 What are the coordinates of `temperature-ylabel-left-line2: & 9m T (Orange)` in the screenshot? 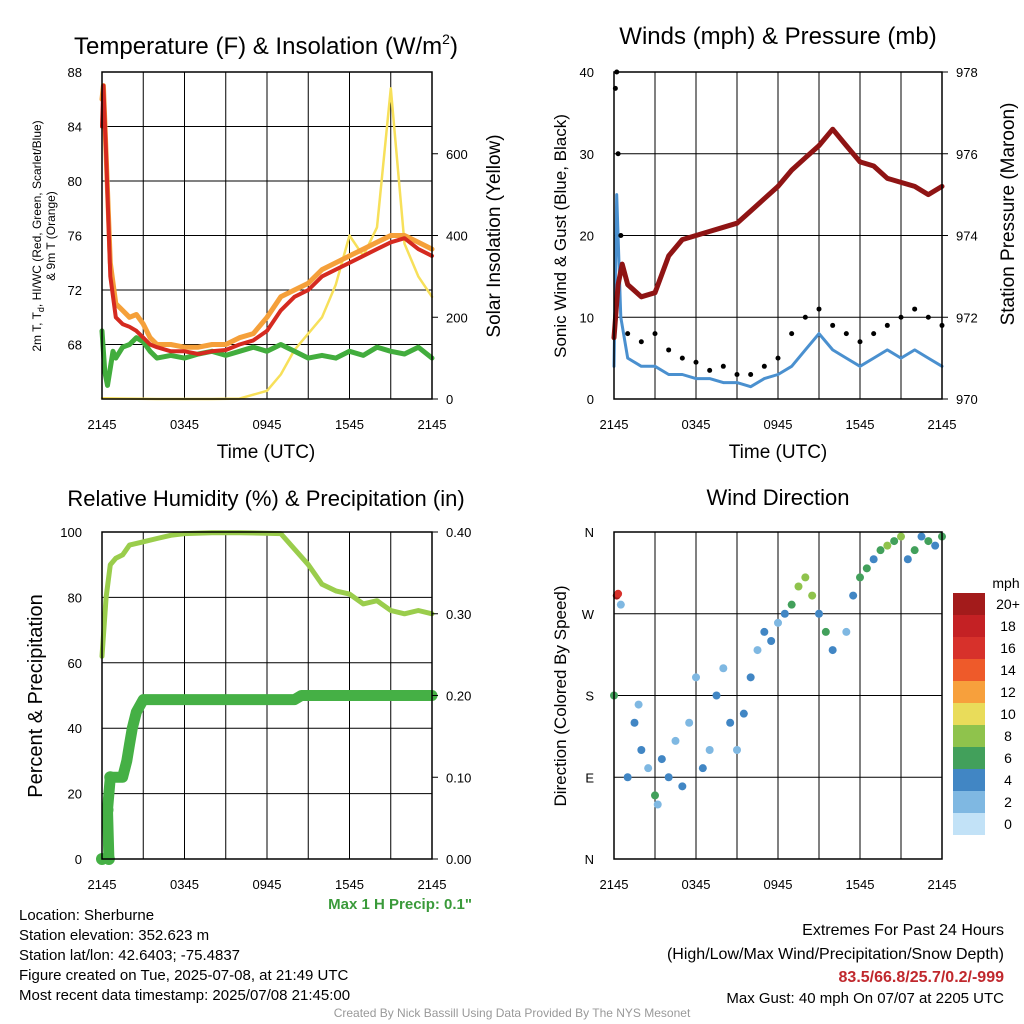 It's located at (51, 236).